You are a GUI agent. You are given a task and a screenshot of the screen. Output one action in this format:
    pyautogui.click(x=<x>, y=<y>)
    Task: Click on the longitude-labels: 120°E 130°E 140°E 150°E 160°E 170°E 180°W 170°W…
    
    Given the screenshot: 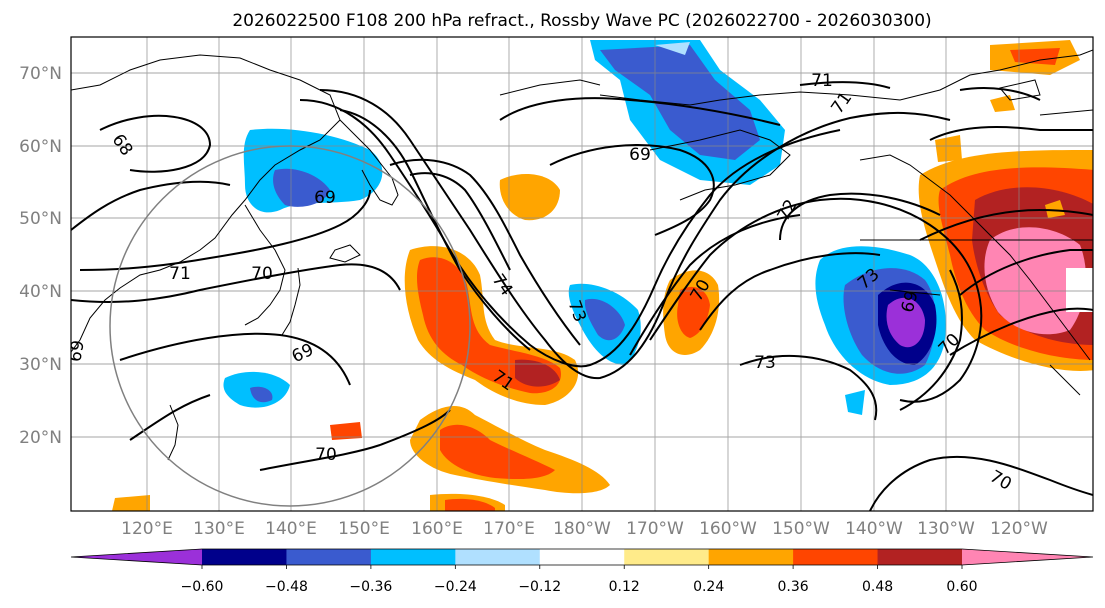 What is the action you would take?
    pyautogui.click(x=584, y=529)
    